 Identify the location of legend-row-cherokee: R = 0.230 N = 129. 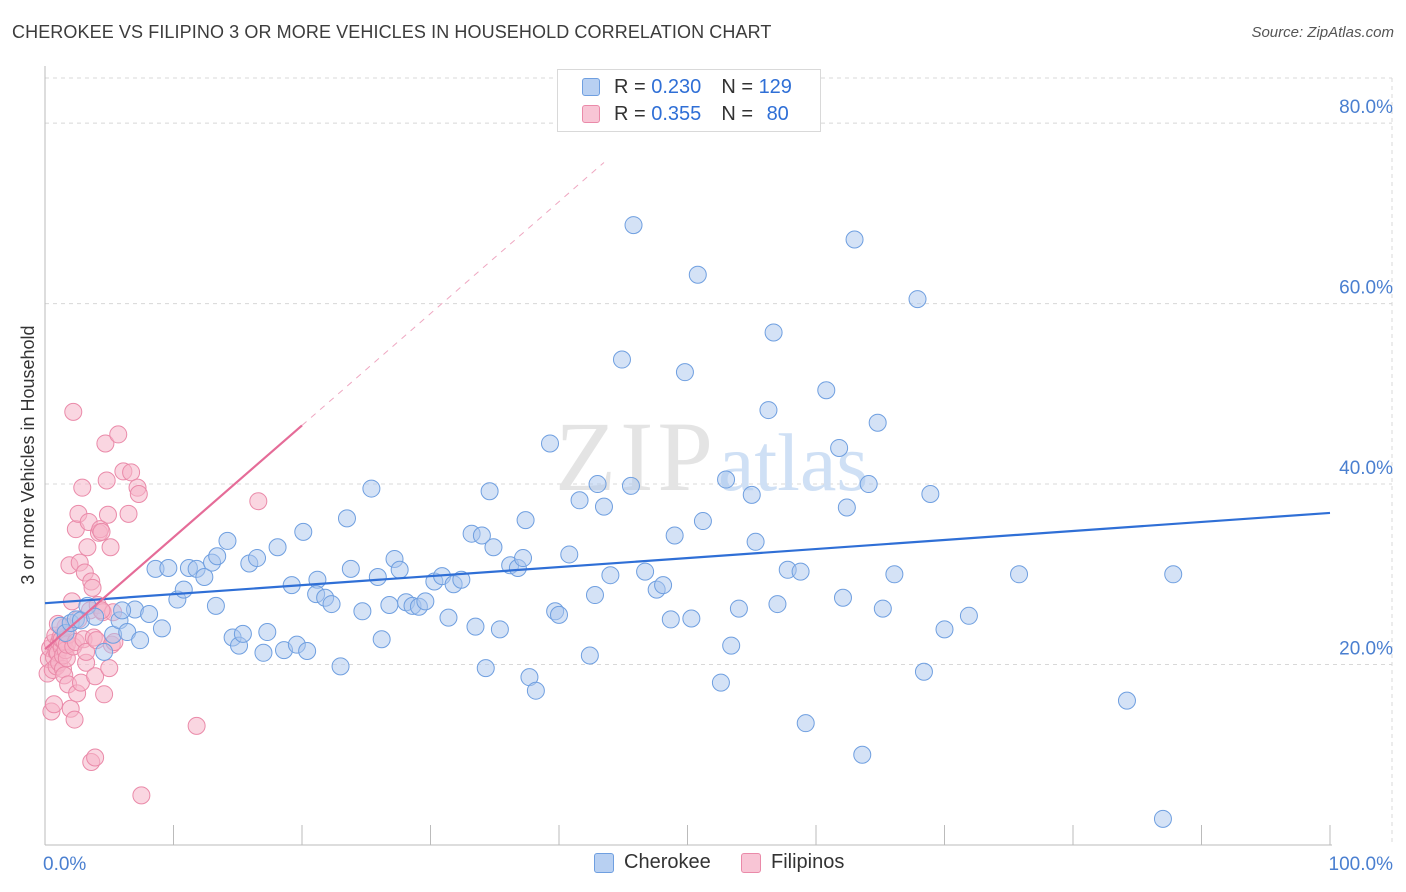
(687, 87).